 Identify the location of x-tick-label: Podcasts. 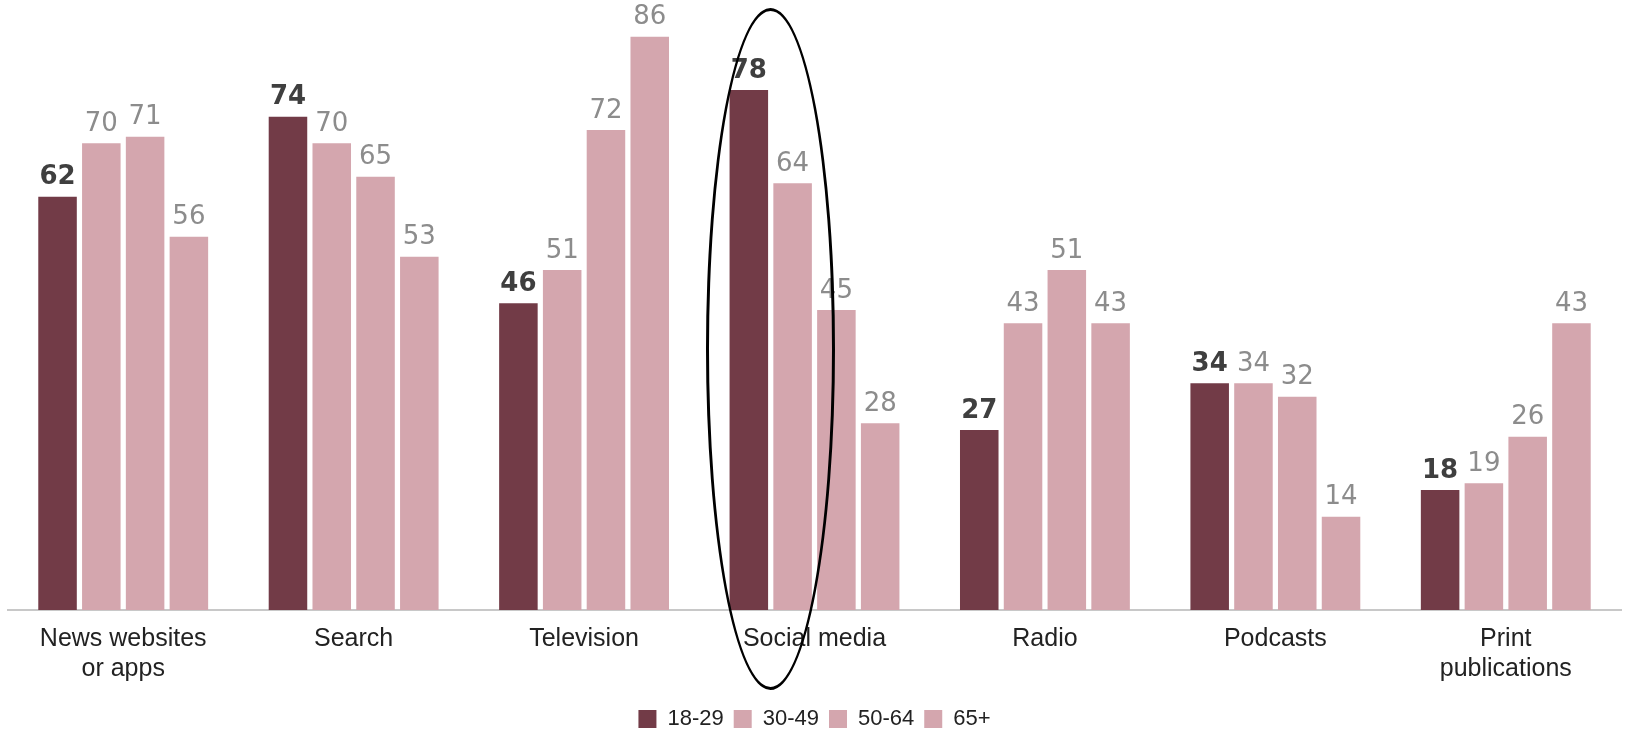
(1275, 636).